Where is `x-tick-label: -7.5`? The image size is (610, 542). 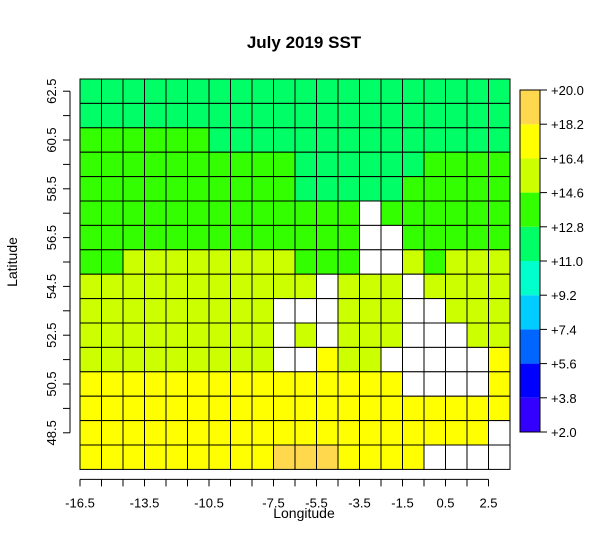 x-tick-label: -7.5 is located at coordinates (273, 502).